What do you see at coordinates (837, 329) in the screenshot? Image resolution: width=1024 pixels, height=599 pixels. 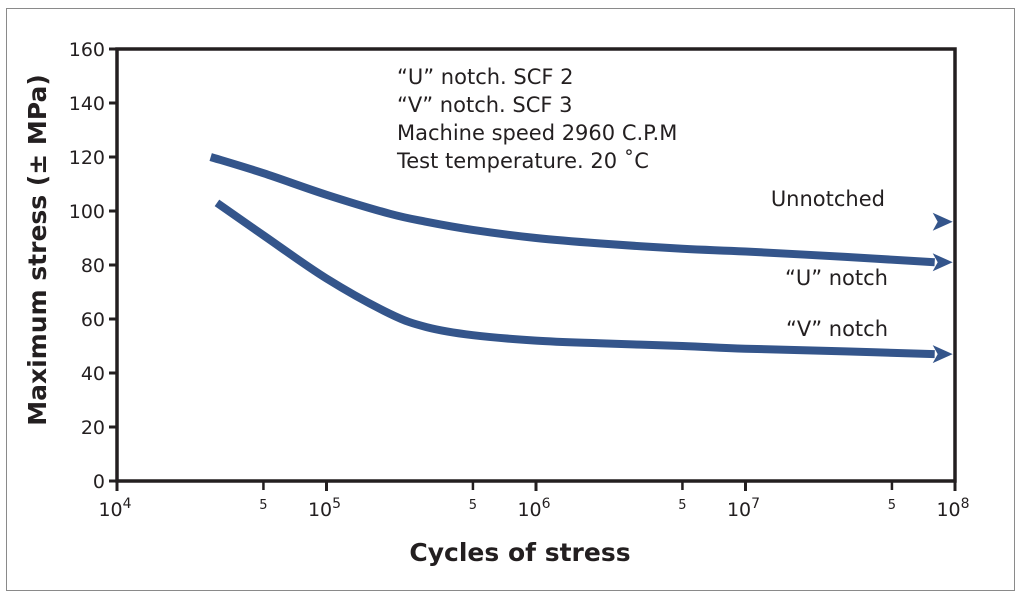 I see `series-label-v-notch: “V” notch` at bounding box center [837, 329].